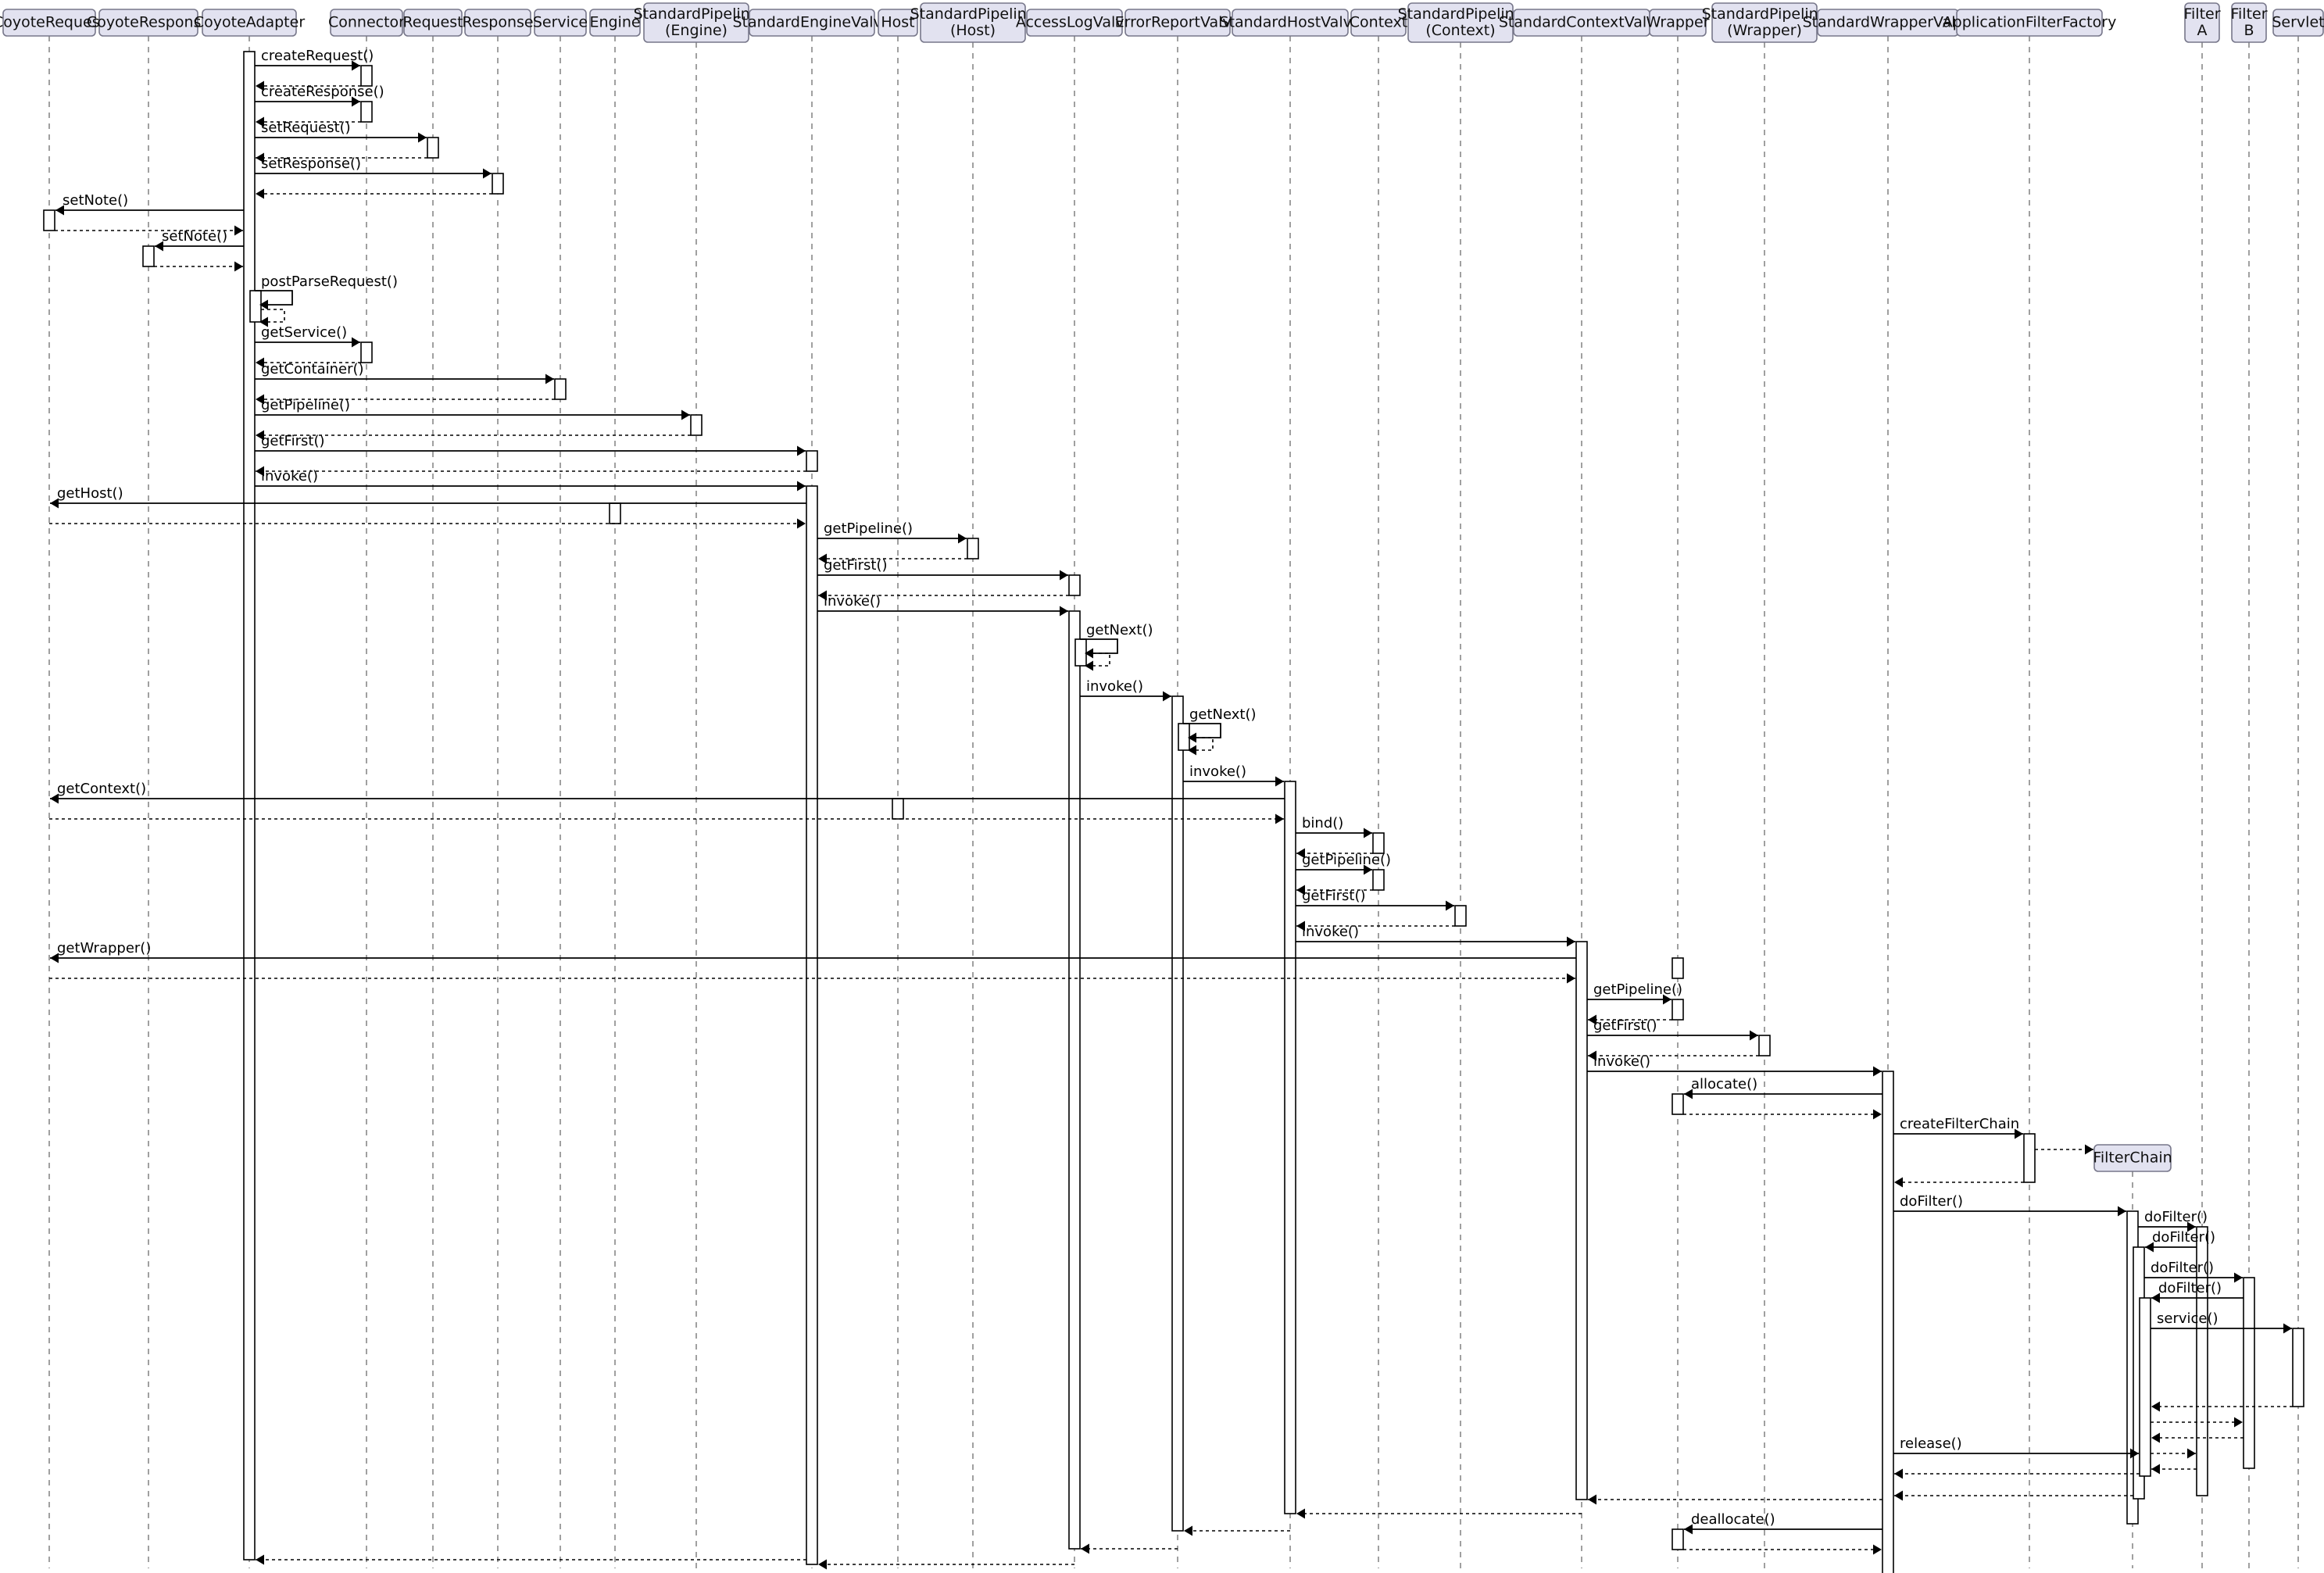 The height and width of the screenshot is (1573, 2324). What do you see at coordinates (1581, 23) in the screenshot?
I see `participant-contextValve: StandardContextValve` at bounding box center [1581, 23].